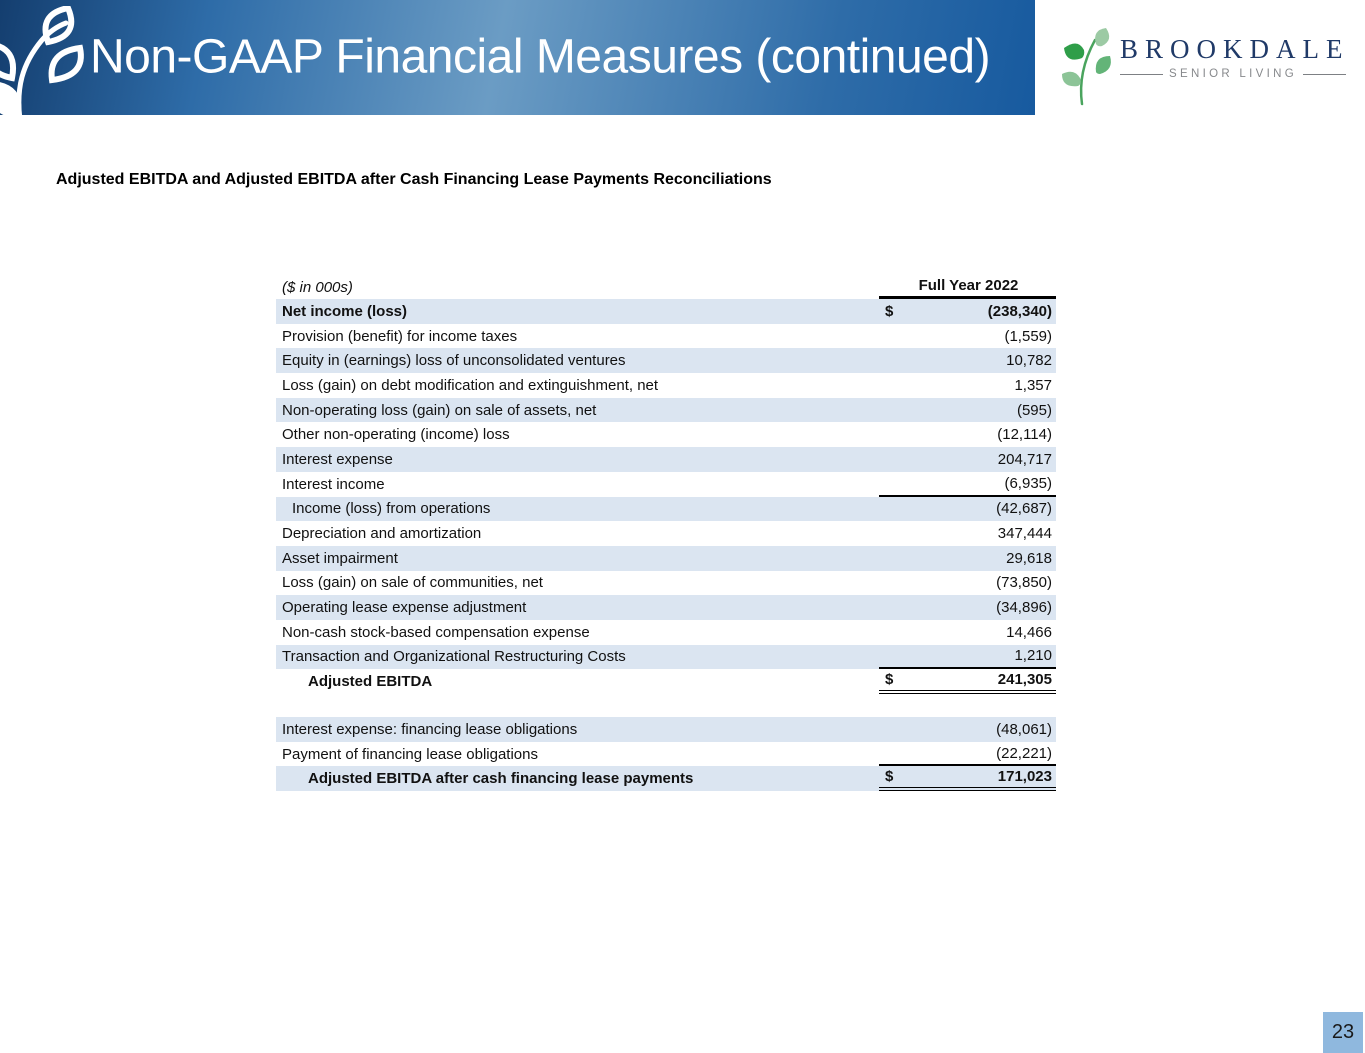 Image resolution: width=1365 pixels, height=1053 pixels. Describe the element at coordinates (666, 705) in the screenshot. I see `table-gap` at that location.